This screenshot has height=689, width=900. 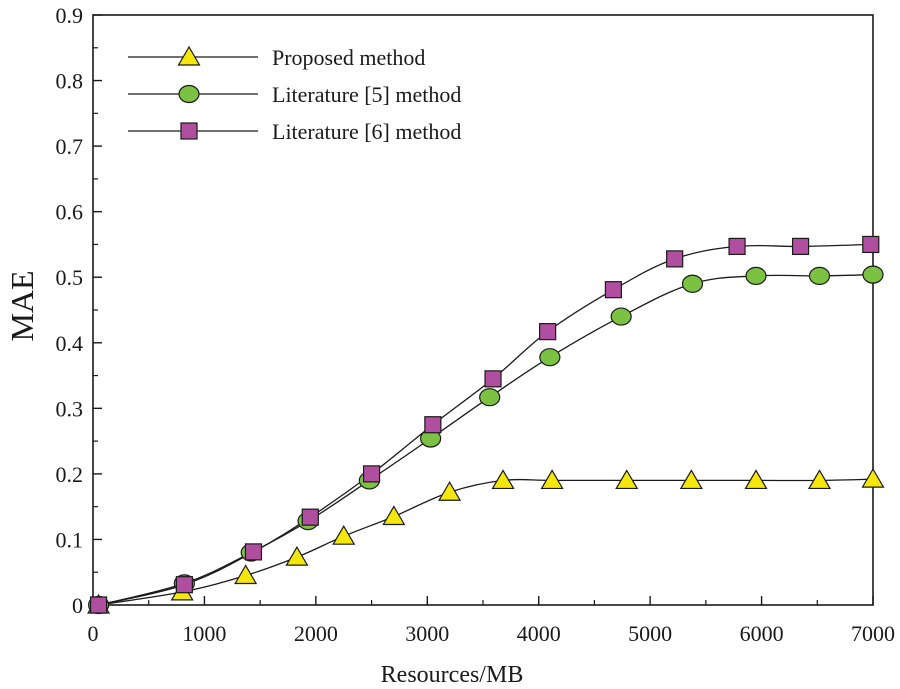 What do you see at coordinates (22, 305) in the screenshot?
I see `y-axis-title: MAE` at bounding box center [22, 305].